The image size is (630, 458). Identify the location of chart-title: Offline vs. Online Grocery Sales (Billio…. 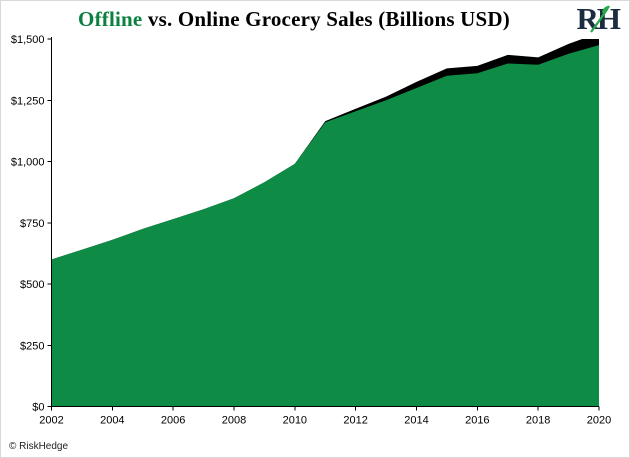
(294, 19).